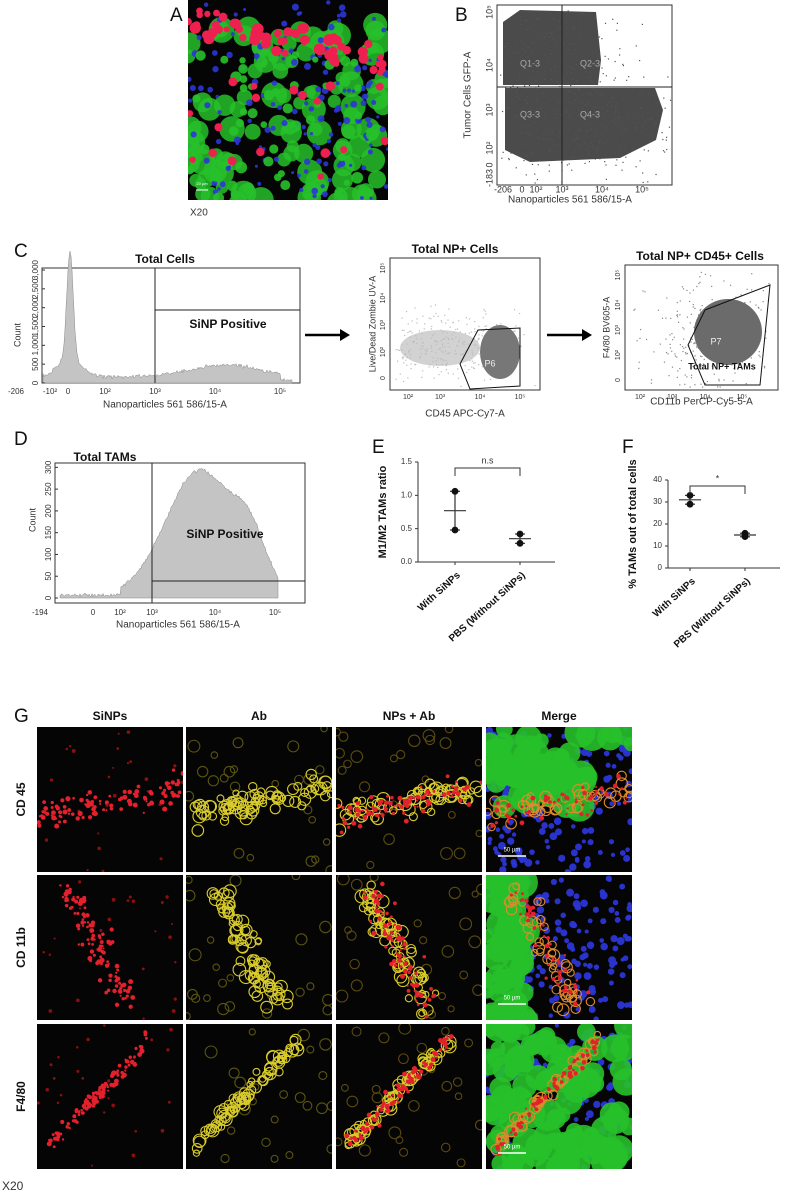 This screenshot has height=1195, width=790. What do you see at coordinates (487, 472) in the screenshot?
I see `significance-bracket` at bounding box center [487, 472].